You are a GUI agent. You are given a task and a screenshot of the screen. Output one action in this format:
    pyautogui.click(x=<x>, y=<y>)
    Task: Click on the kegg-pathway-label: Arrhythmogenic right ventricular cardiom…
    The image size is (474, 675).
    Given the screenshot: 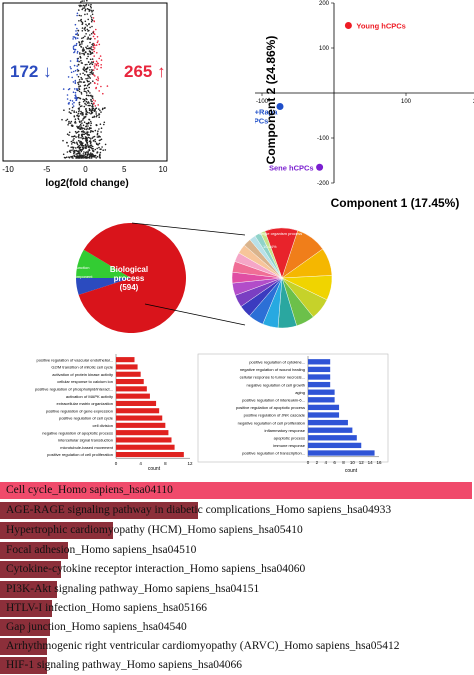 What is the action you would take?
    pyautogui.click(x=203, y=646)
    